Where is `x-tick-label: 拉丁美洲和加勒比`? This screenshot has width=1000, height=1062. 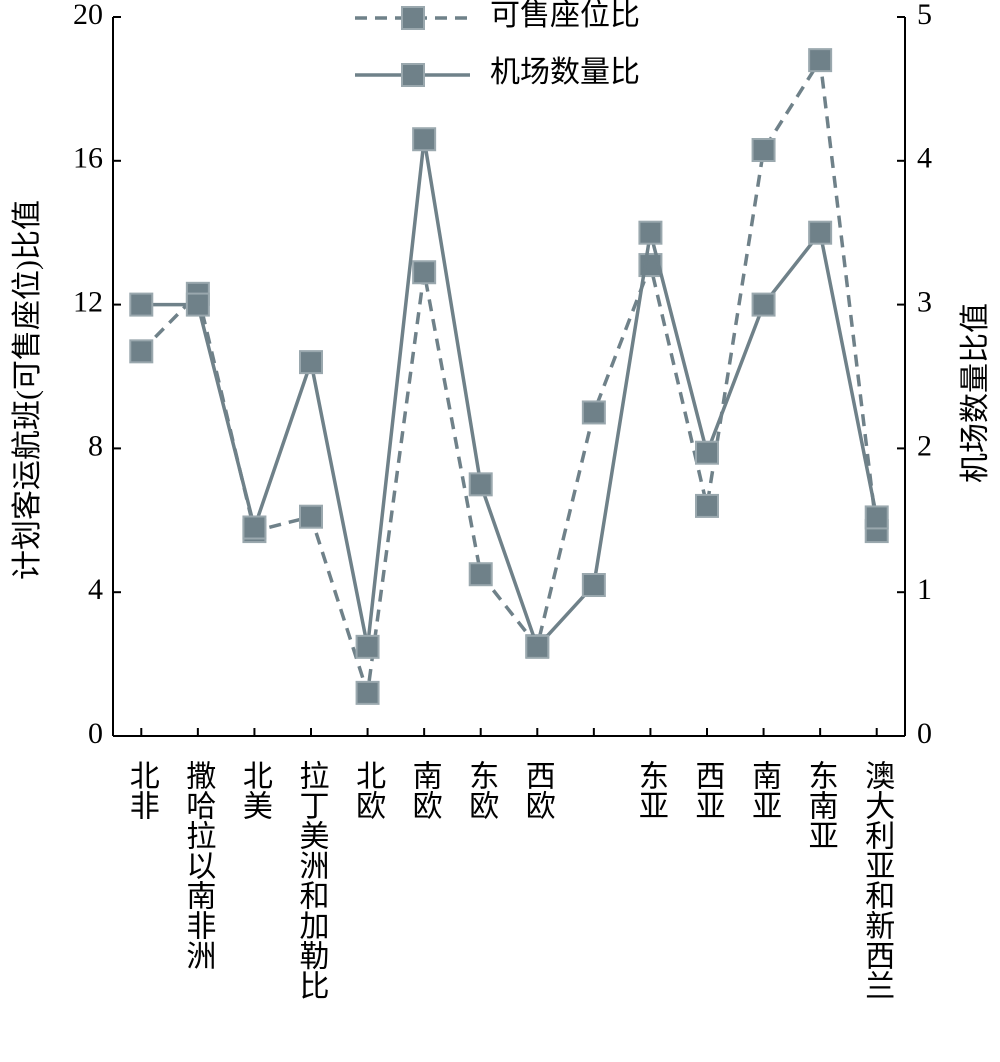 x-tick-label: 拉丁美洲和加勒比 is located at coordinates (312, 880).